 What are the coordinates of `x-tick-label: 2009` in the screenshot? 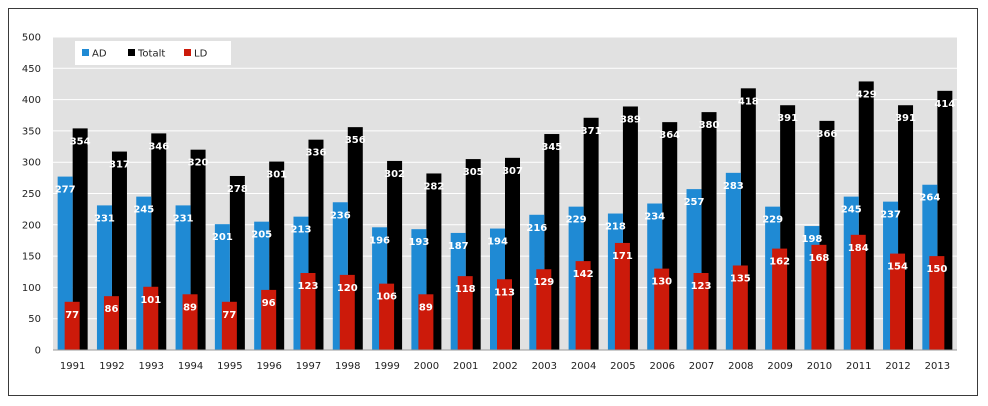 It's located at (779, 366).